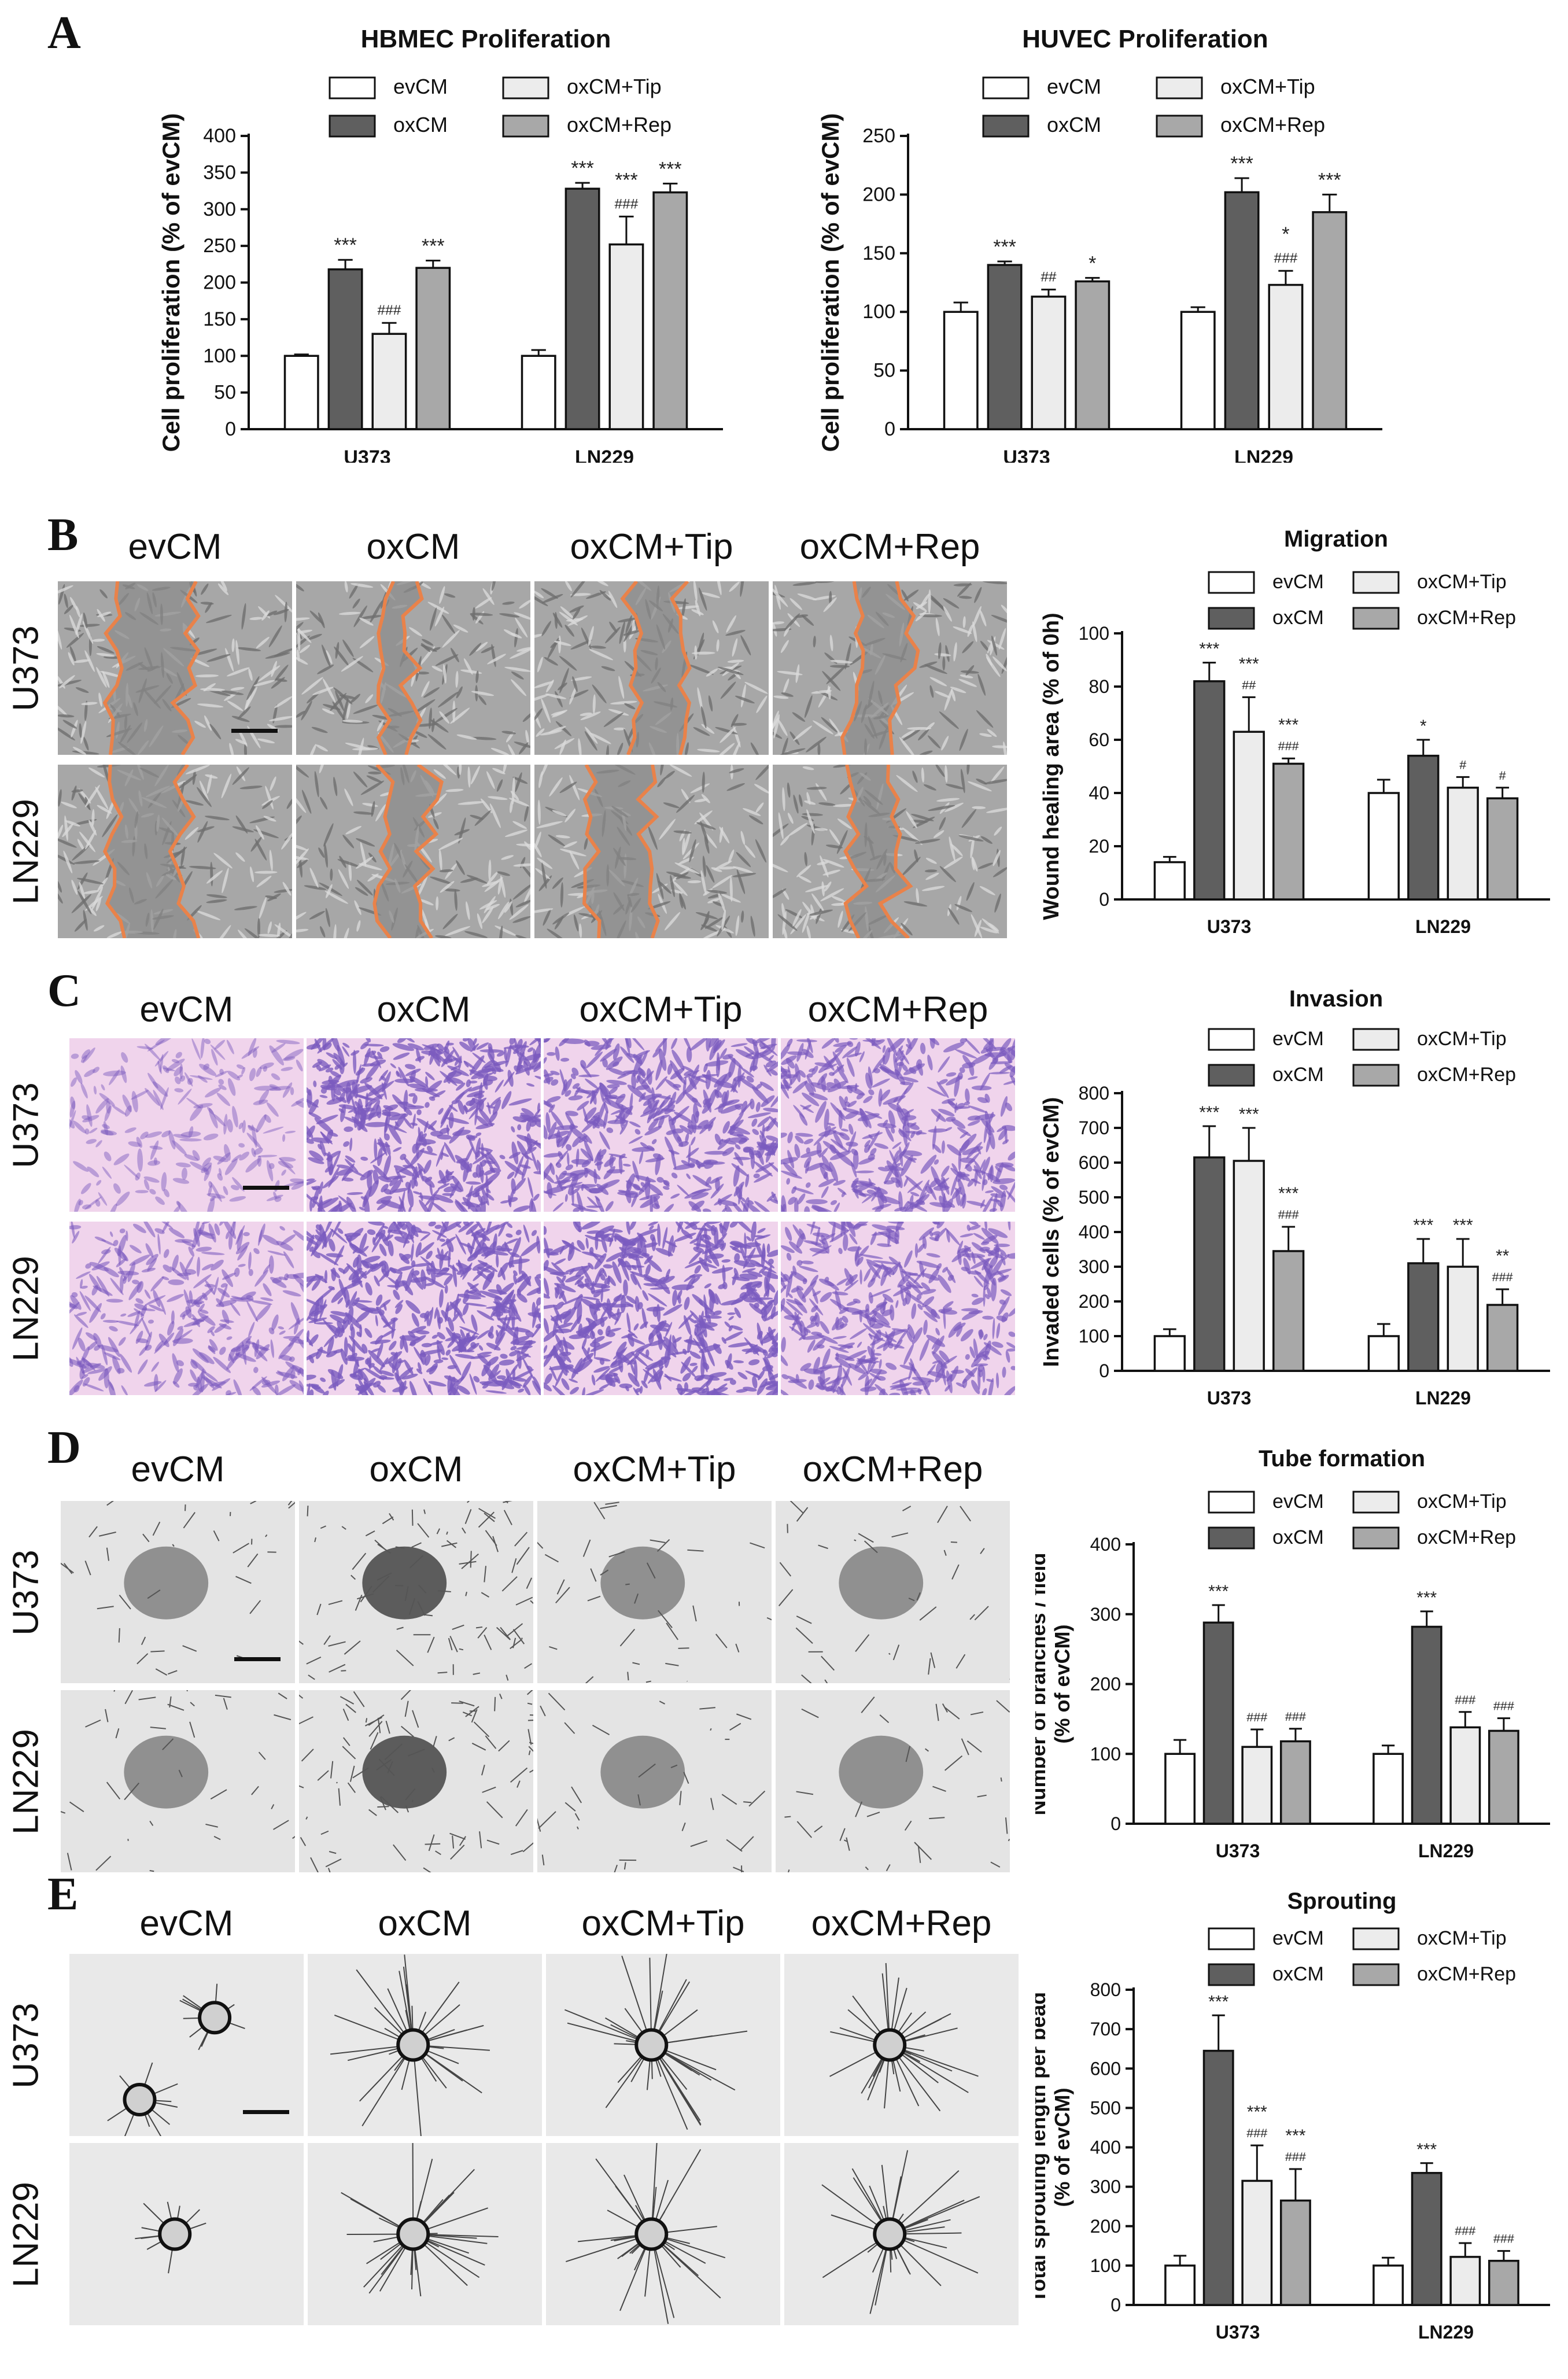 This screenshot has height=2379, width=1568. I want to click on y-axis-label: Wound healing area (% of 0h), so click(1051, 766).